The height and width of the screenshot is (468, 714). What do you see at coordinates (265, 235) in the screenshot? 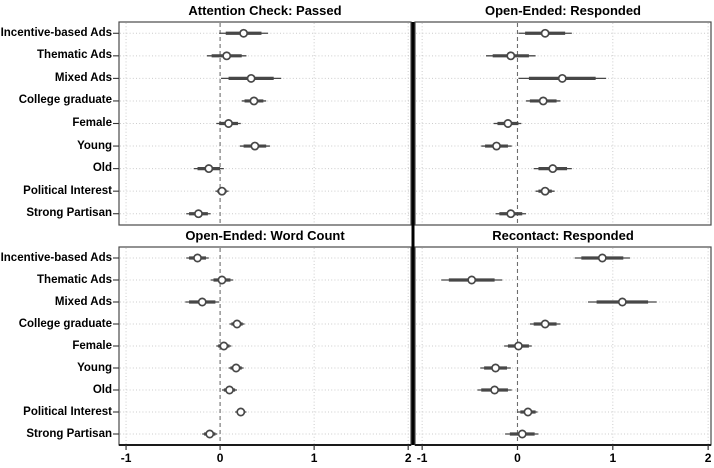
I see `panel-title-bottom-left: Open-Ended: Word Count` at bounding box center [265, 235].